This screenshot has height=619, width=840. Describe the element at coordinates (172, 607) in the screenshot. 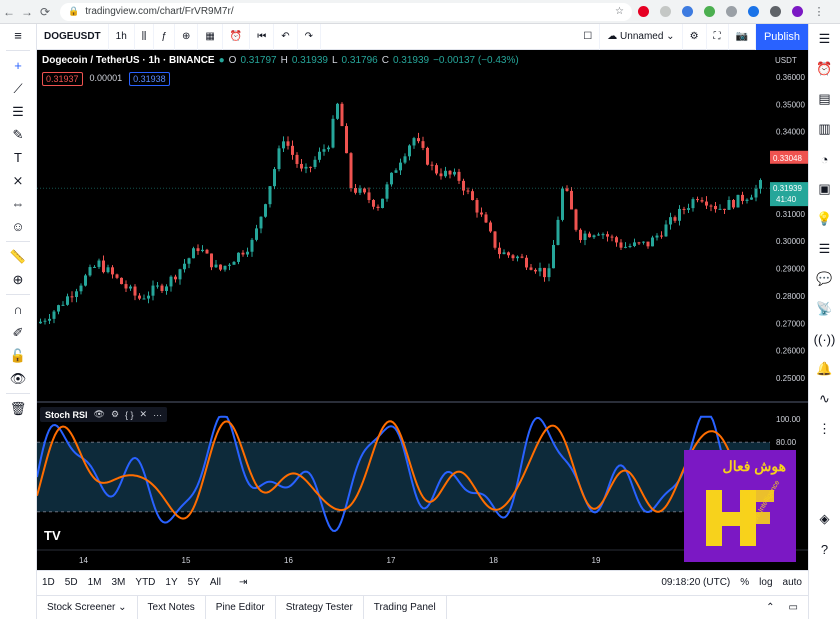

I see `tab-text-notes: Text Notes` at that location.